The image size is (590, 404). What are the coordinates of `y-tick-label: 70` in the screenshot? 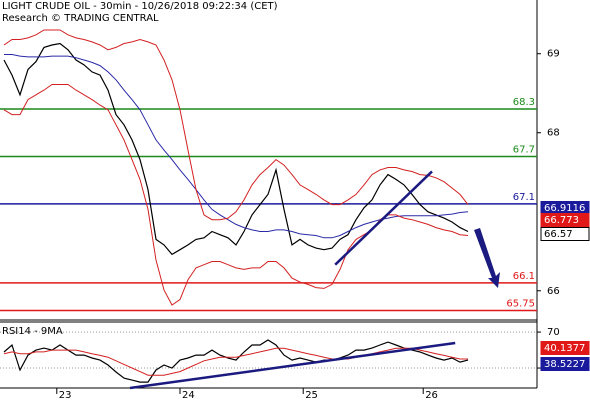 It's located at (553, 332).